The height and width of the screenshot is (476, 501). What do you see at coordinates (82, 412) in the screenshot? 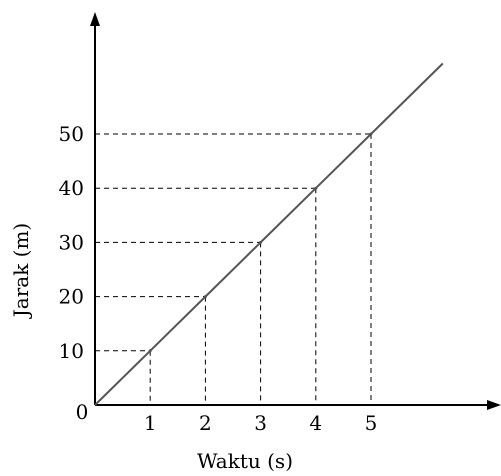
I see `origin-label: 0` at bounding box center [82, 412].